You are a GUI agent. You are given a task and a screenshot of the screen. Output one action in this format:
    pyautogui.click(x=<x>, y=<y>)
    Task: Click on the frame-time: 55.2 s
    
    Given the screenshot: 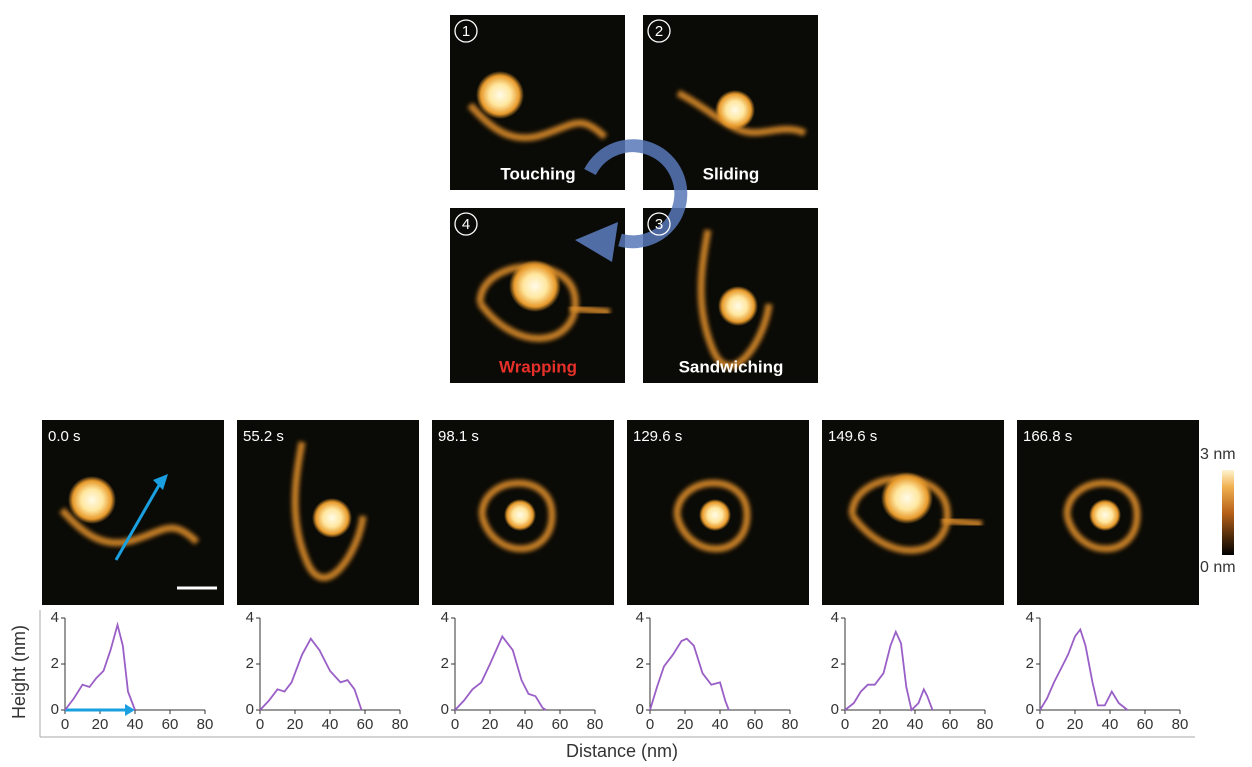 What is the action you would take?
    pyautogui.click(x=263, y=436)
    